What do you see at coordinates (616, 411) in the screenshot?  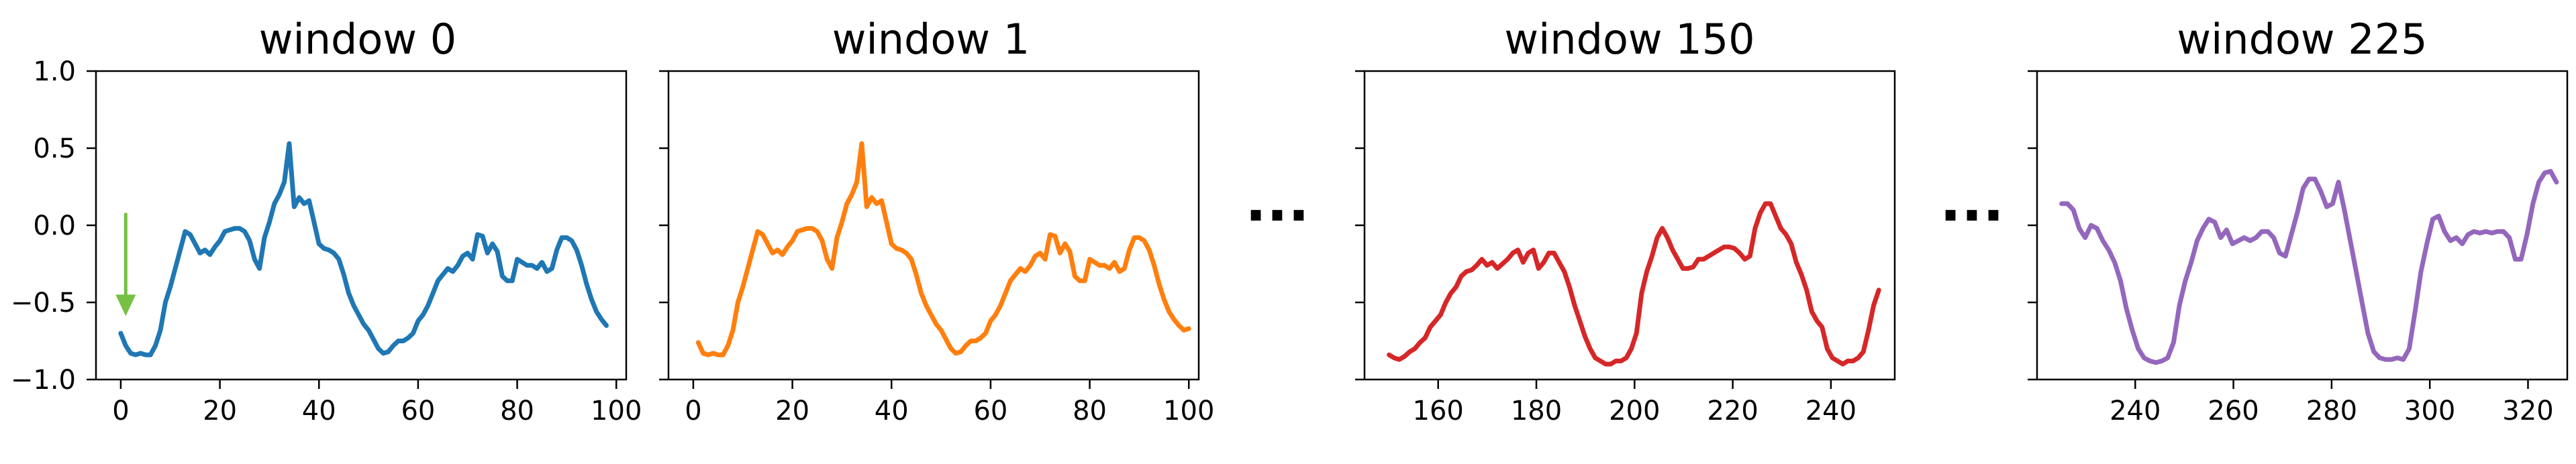 I see `x-tick-label-0-100: 100` at bounding box center [616, 411].